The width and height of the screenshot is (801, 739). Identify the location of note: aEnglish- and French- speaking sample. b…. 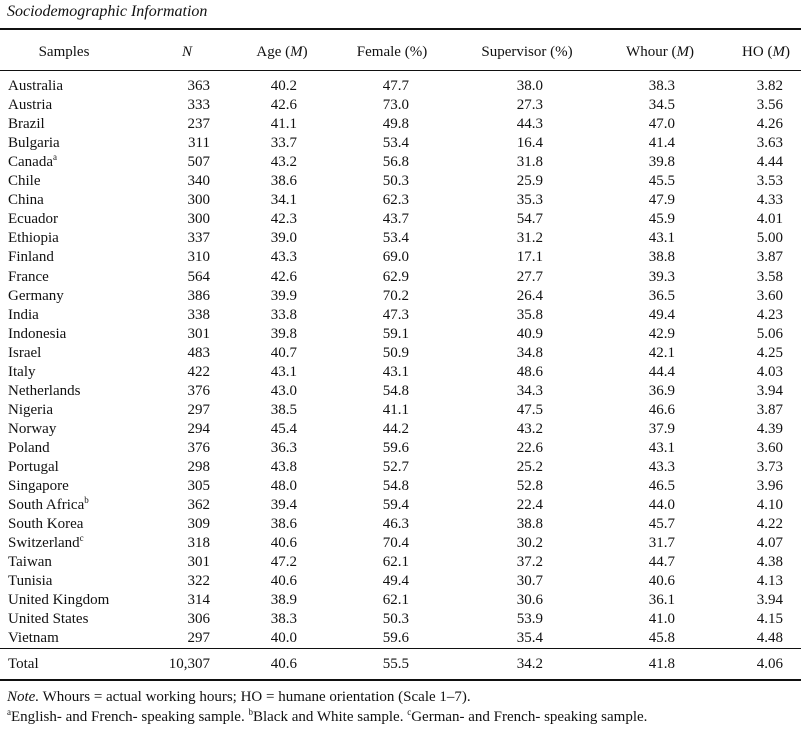
(327, 717).